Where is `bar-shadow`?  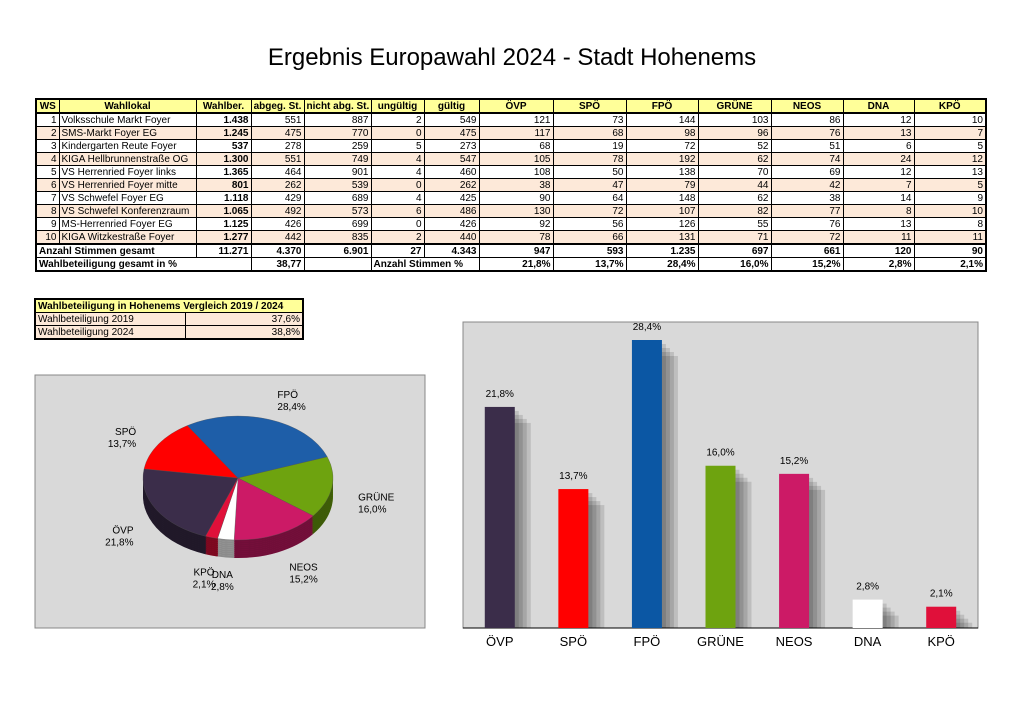 bar-shadow is located at coordinates (957, 625).